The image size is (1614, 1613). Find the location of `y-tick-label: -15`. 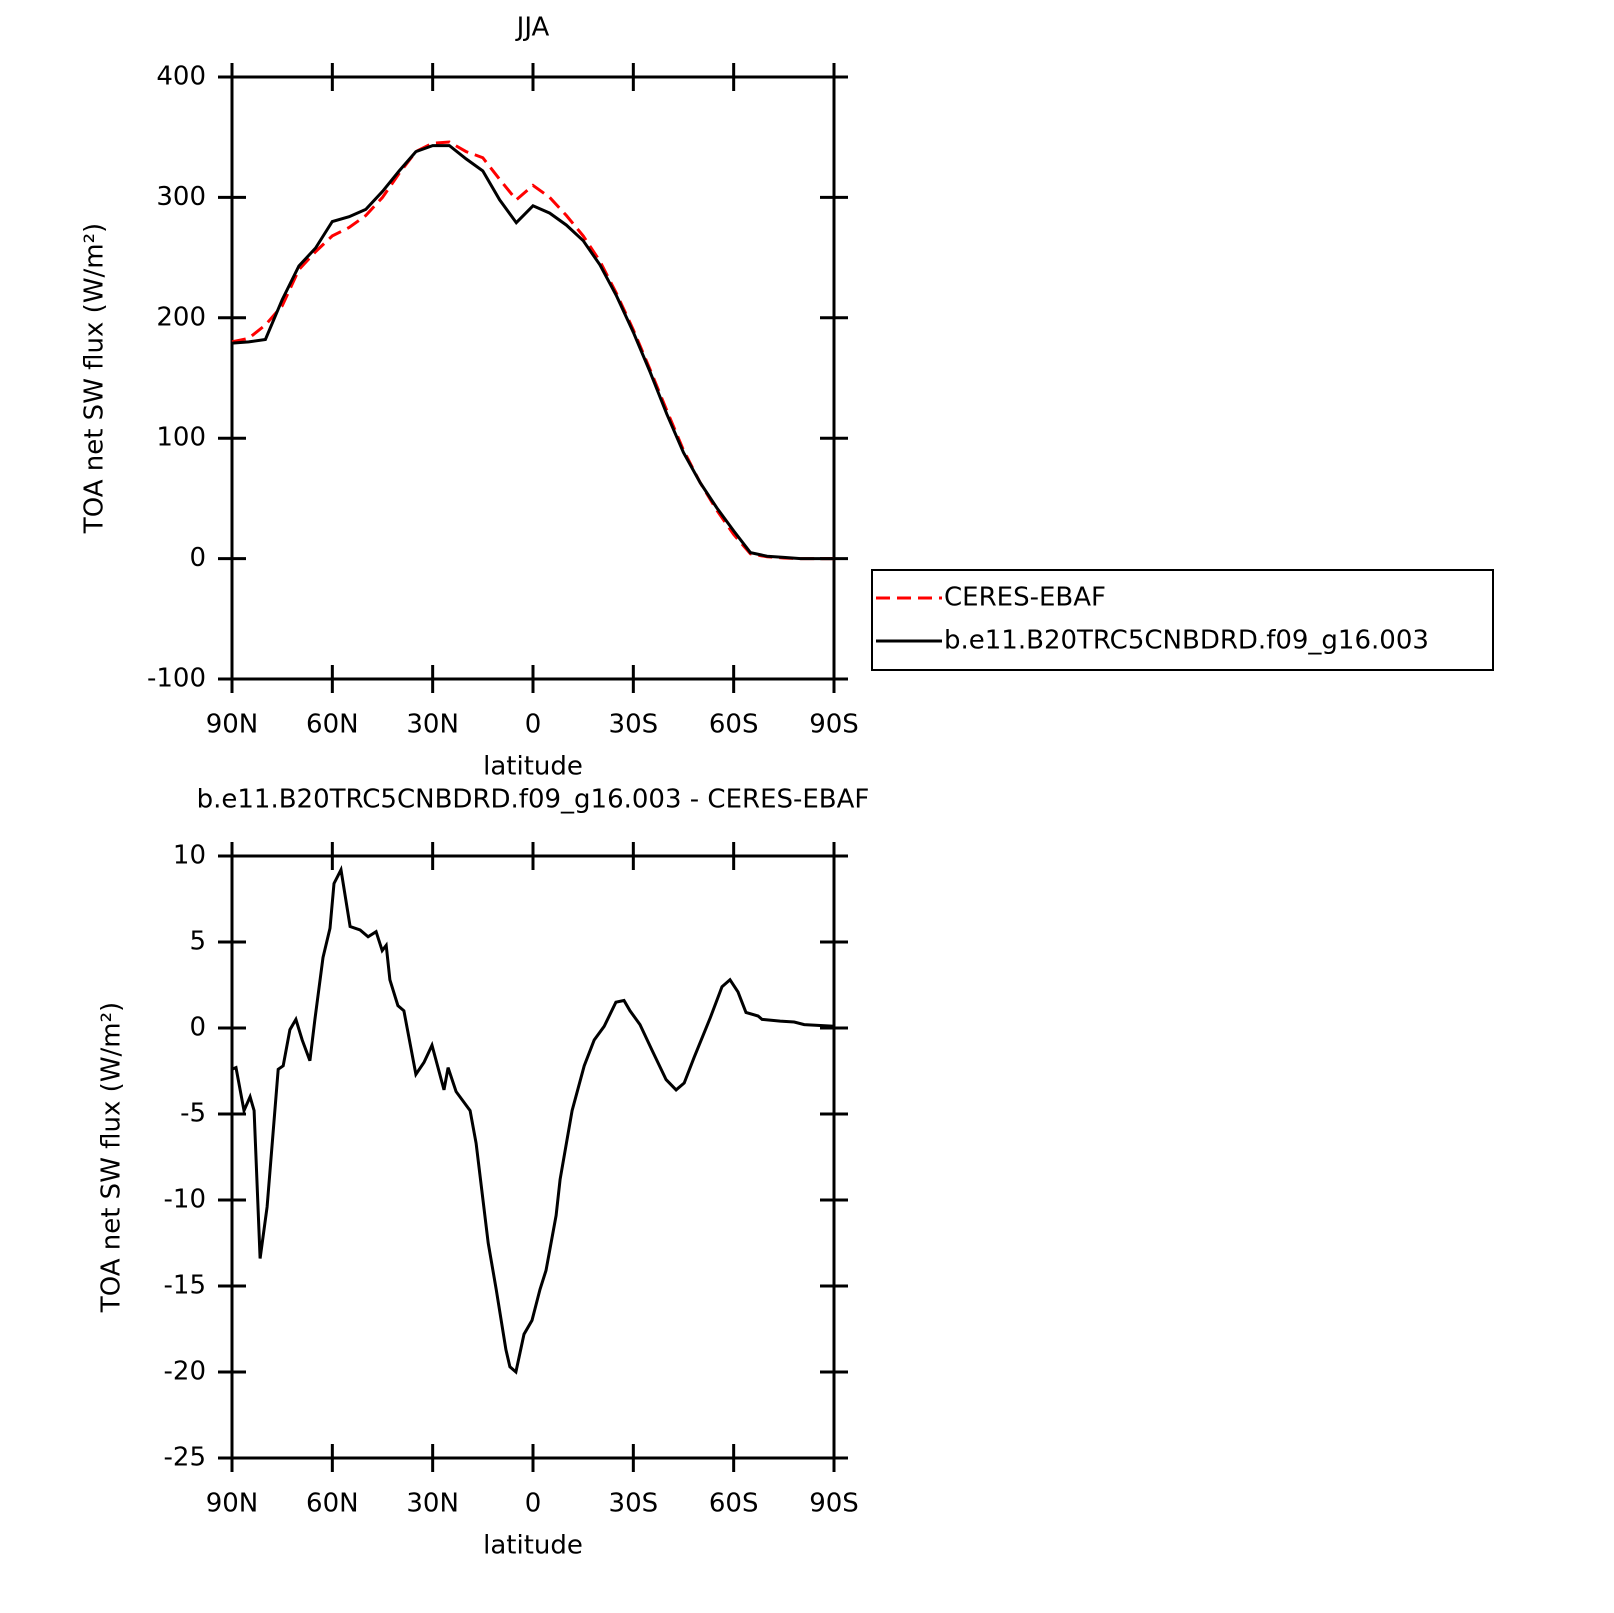

y-tick-label: -15 is located at coordinates (185, 1286).